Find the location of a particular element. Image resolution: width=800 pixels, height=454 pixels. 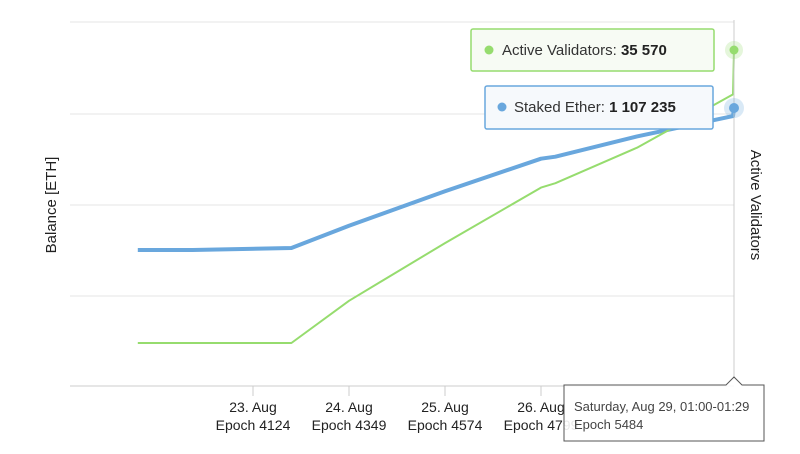

legend-dot-staked-ether is located at coordinates (502, 107).